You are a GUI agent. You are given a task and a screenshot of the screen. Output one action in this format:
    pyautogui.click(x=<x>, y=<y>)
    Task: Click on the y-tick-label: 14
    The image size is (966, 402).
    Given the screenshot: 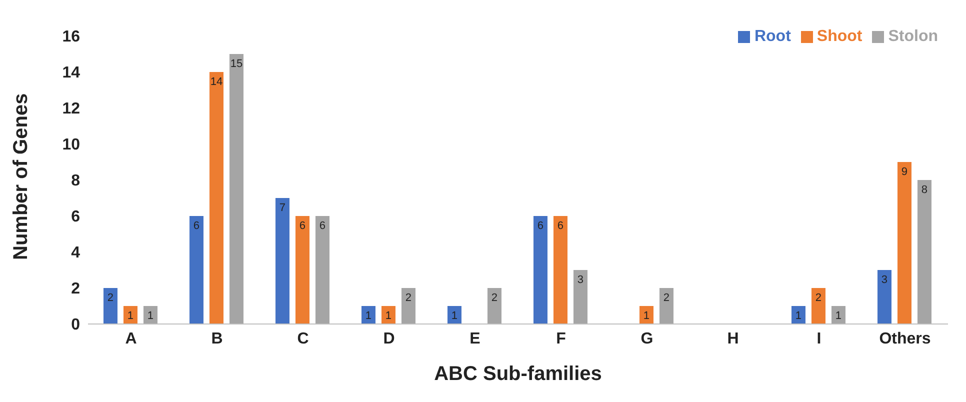 What is the action you would take?
    pyautogui.click(x=71, y=73)
    